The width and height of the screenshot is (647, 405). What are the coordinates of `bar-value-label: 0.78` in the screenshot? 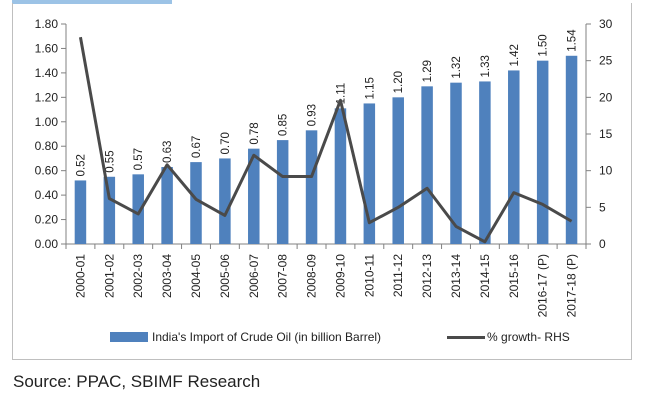 It's located at (255, 133).